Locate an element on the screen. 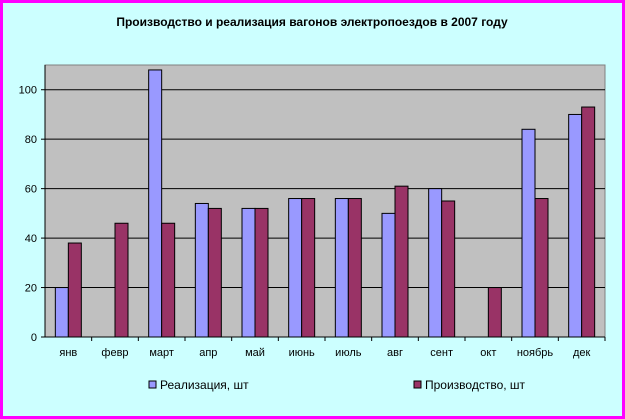  y-tick-label: 0 is located at coordinates (34, 338).